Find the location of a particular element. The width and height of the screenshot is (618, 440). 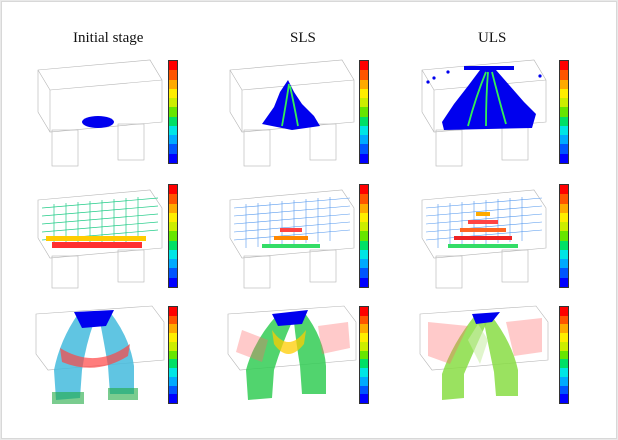

crack-plot-initial is located at coordinates (100, 113).